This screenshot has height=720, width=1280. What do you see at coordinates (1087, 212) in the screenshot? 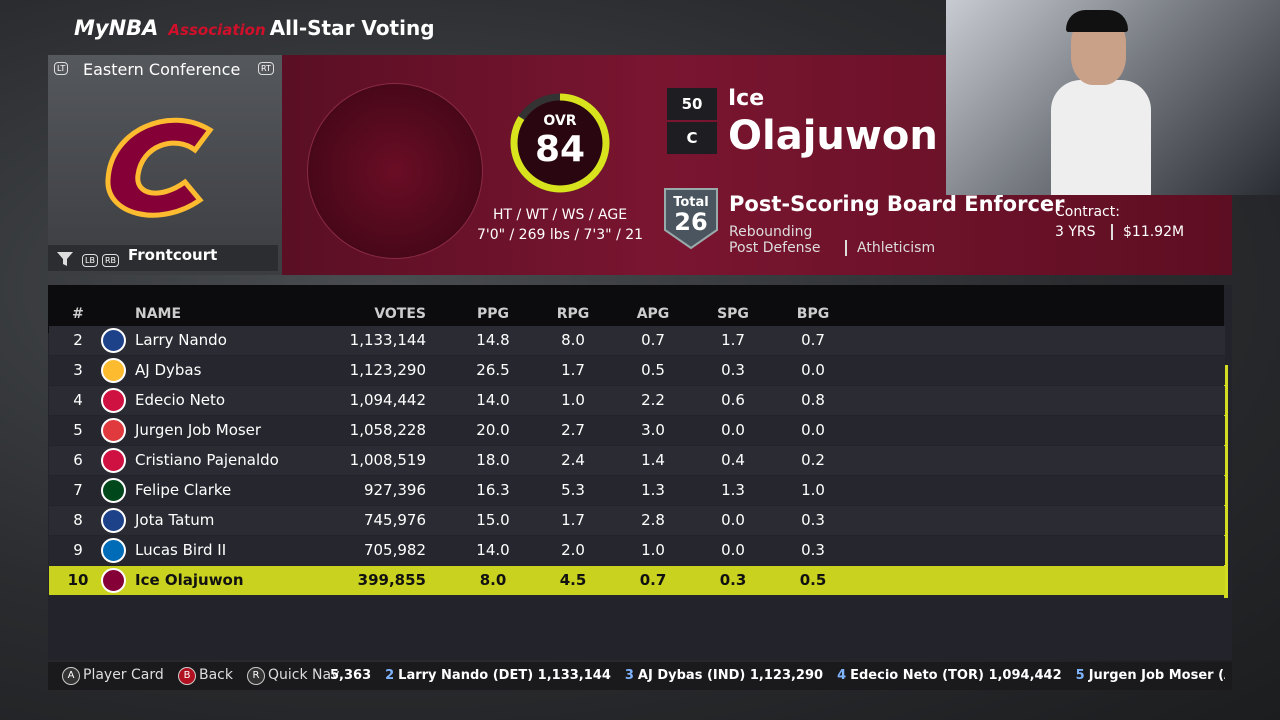
I see `contract-label: Contract:` at bounding box center [1087, 212].